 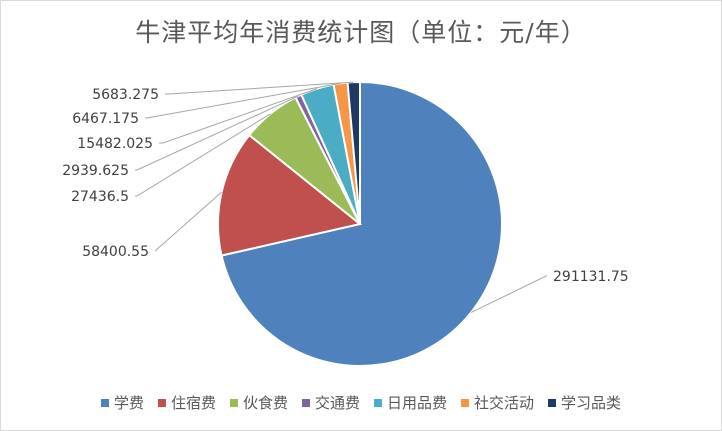 I want to click on data-label: 2939.625, so click(x=95, y=171).